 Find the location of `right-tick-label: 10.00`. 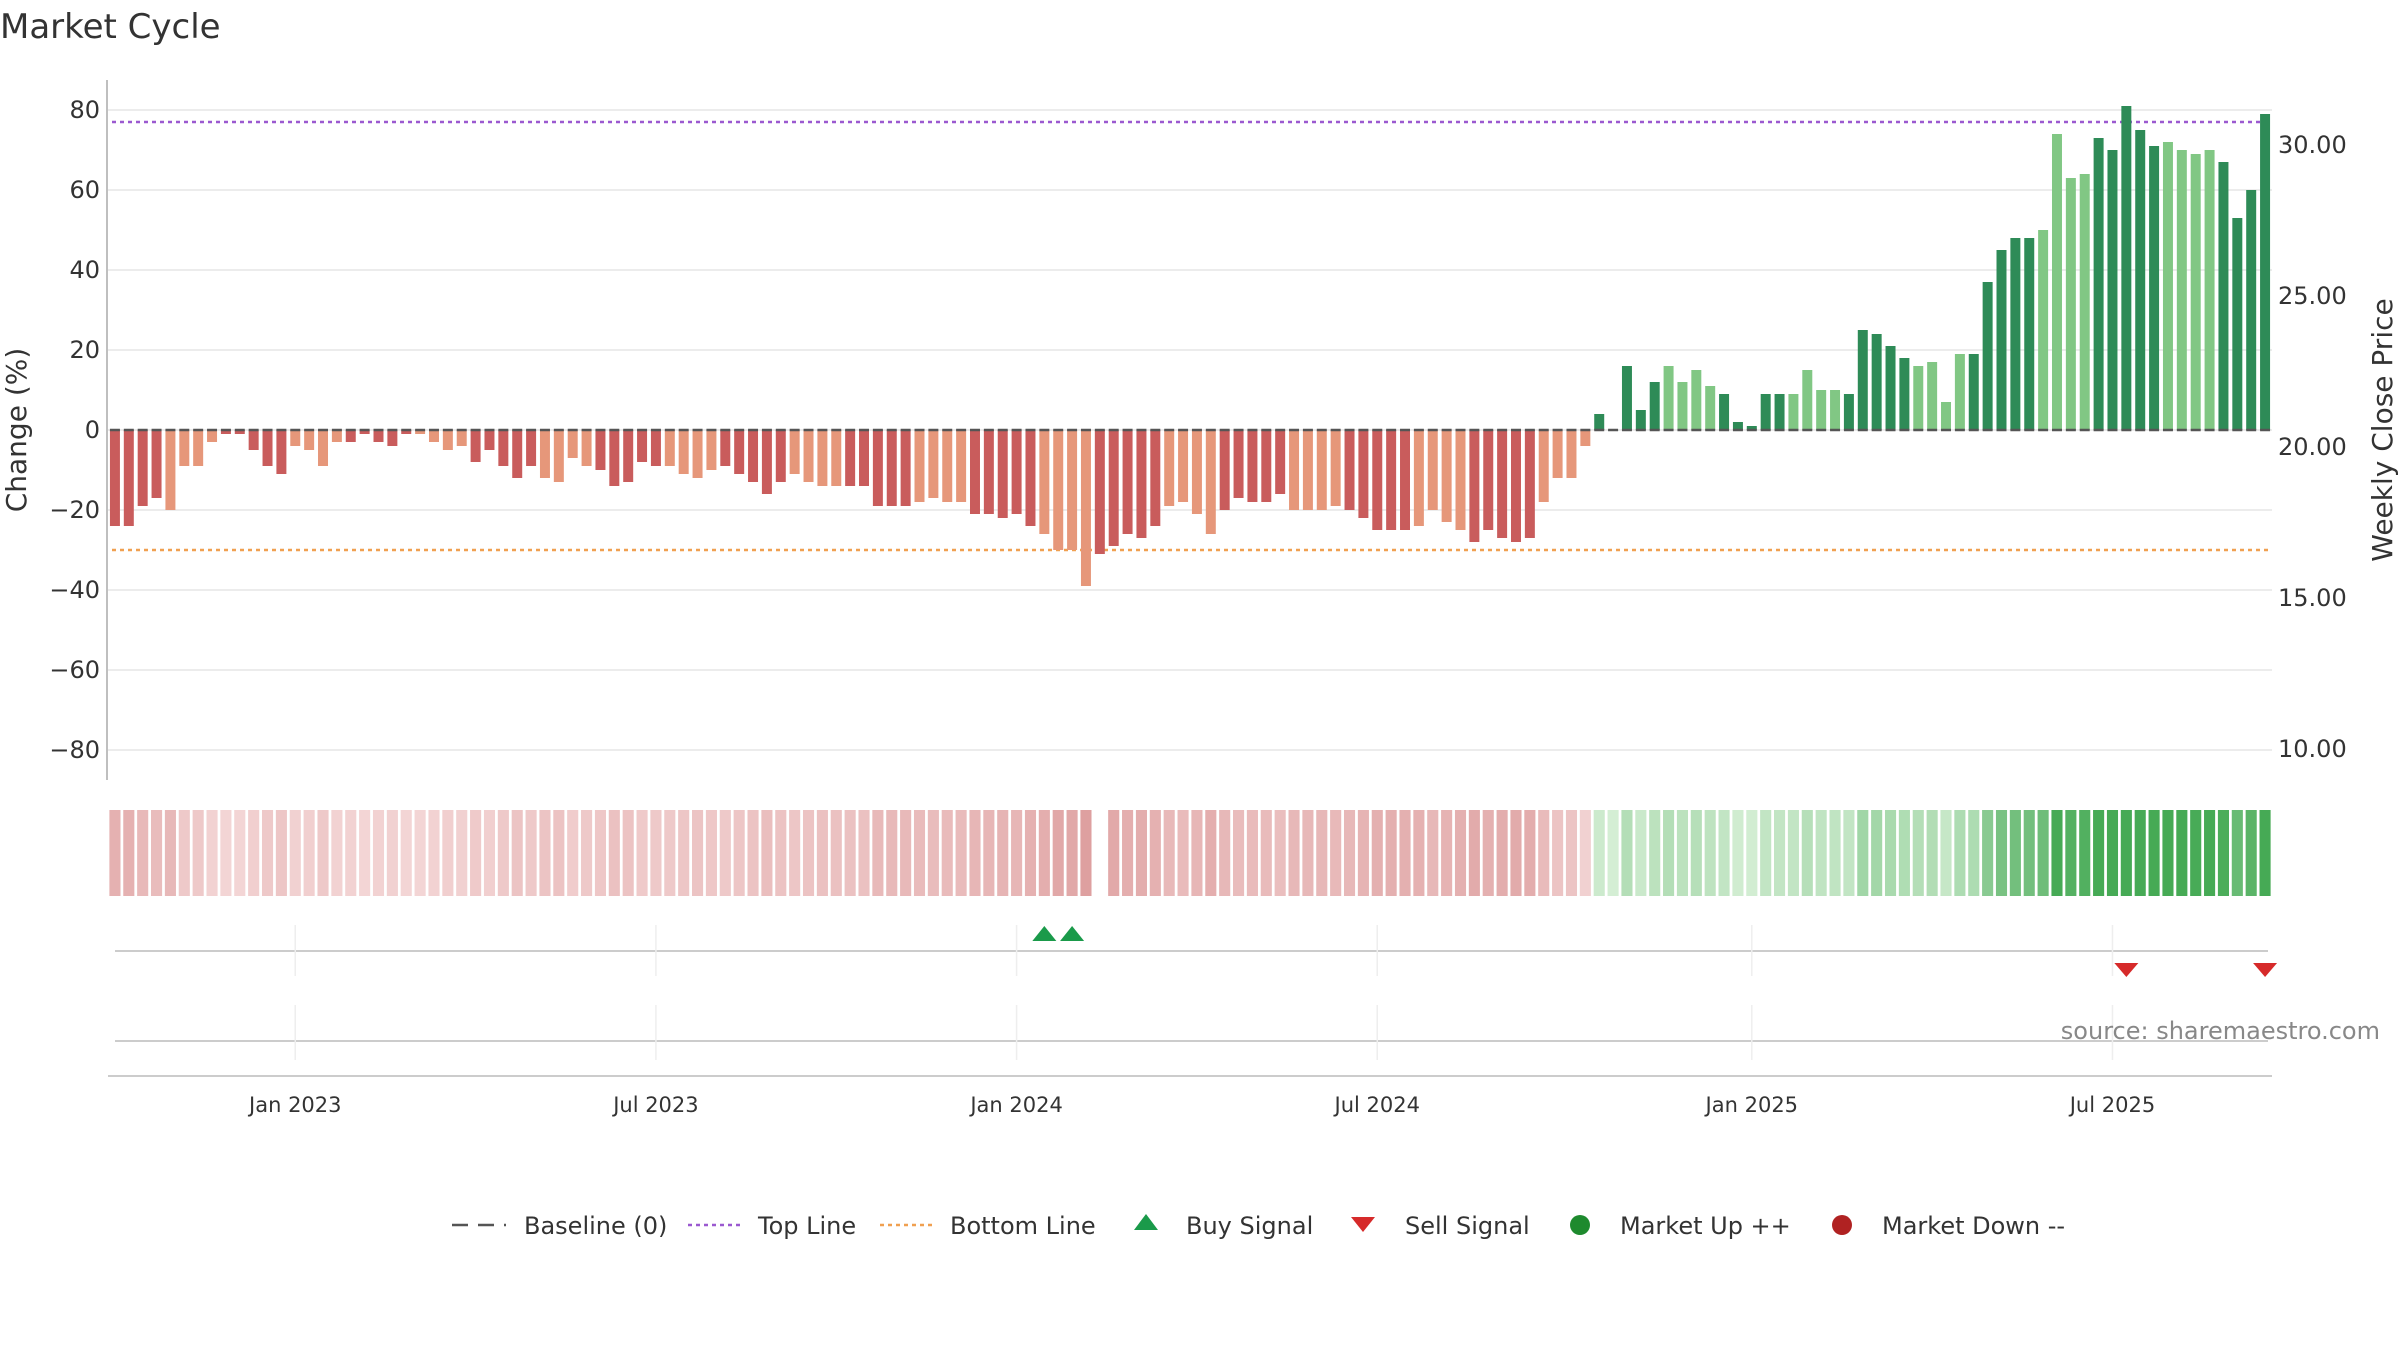

right-tick-label: 10.00 is located at coordinates (2312, 749).